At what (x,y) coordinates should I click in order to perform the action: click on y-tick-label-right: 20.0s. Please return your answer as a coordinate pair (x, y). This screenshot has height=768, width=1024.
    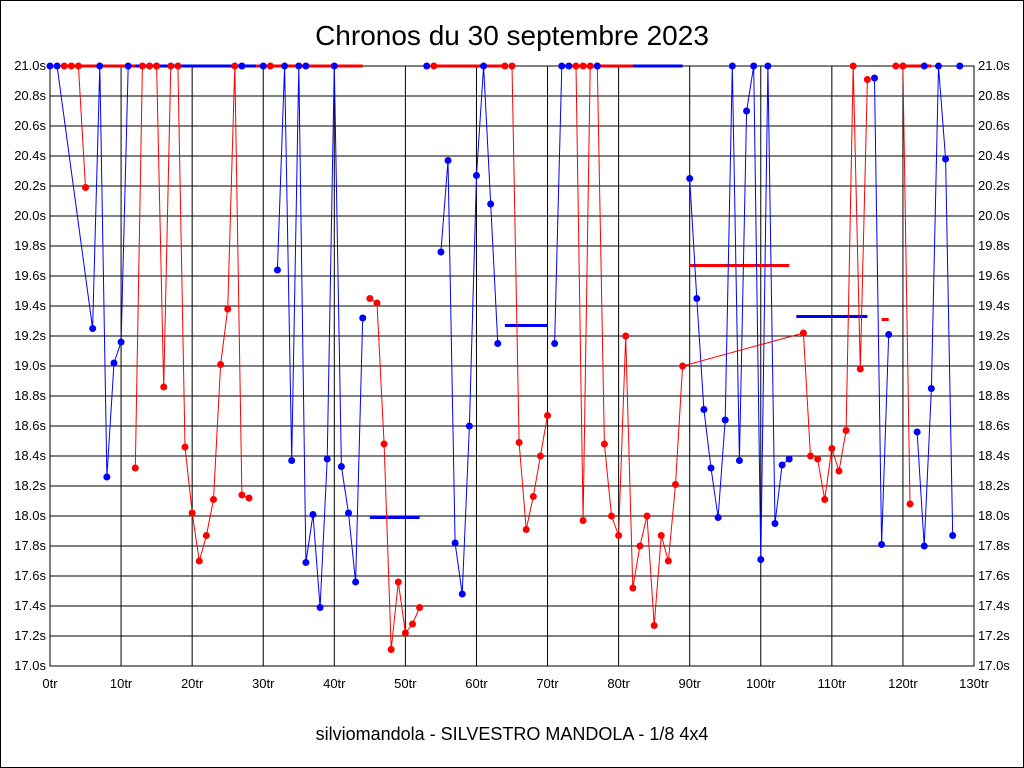
    Looking at the image, I should click on (994, 215).